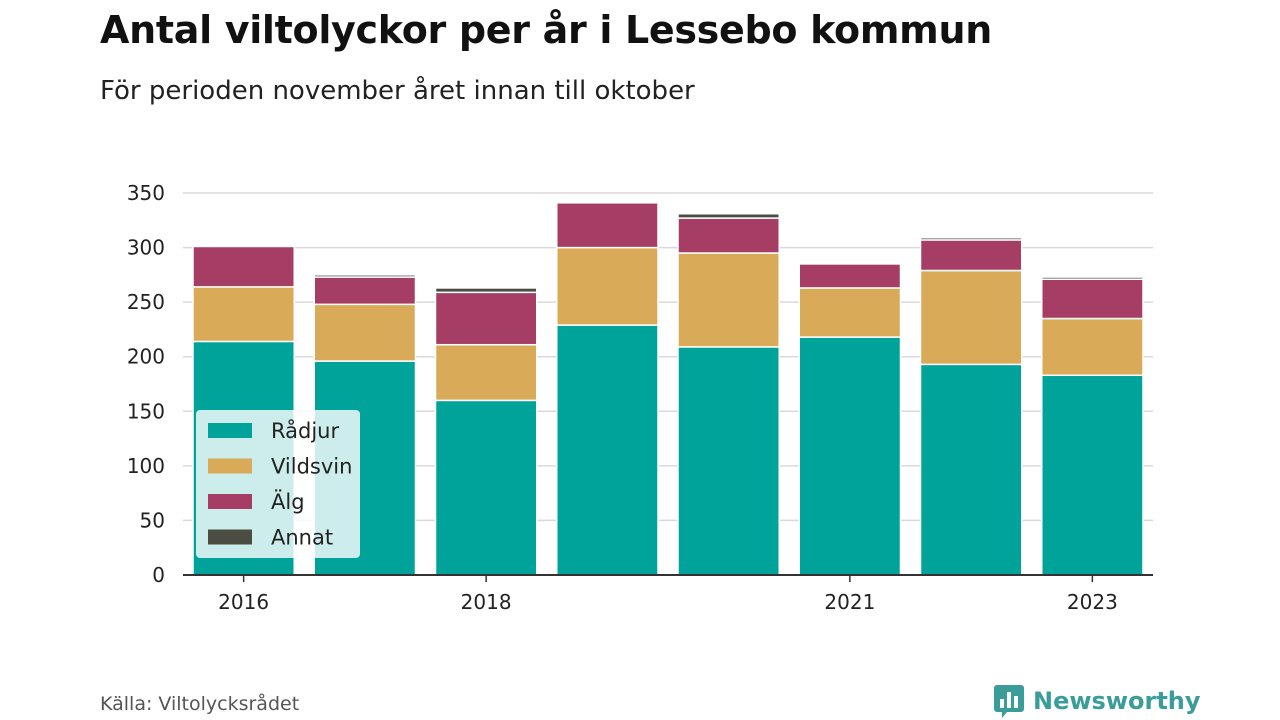 Image resolution: width=1280 pixels, height=720 pixels. Describe the element at coordinates (302, 538) in the screenshot. I see `legend-label-annat: Annat` at that location.